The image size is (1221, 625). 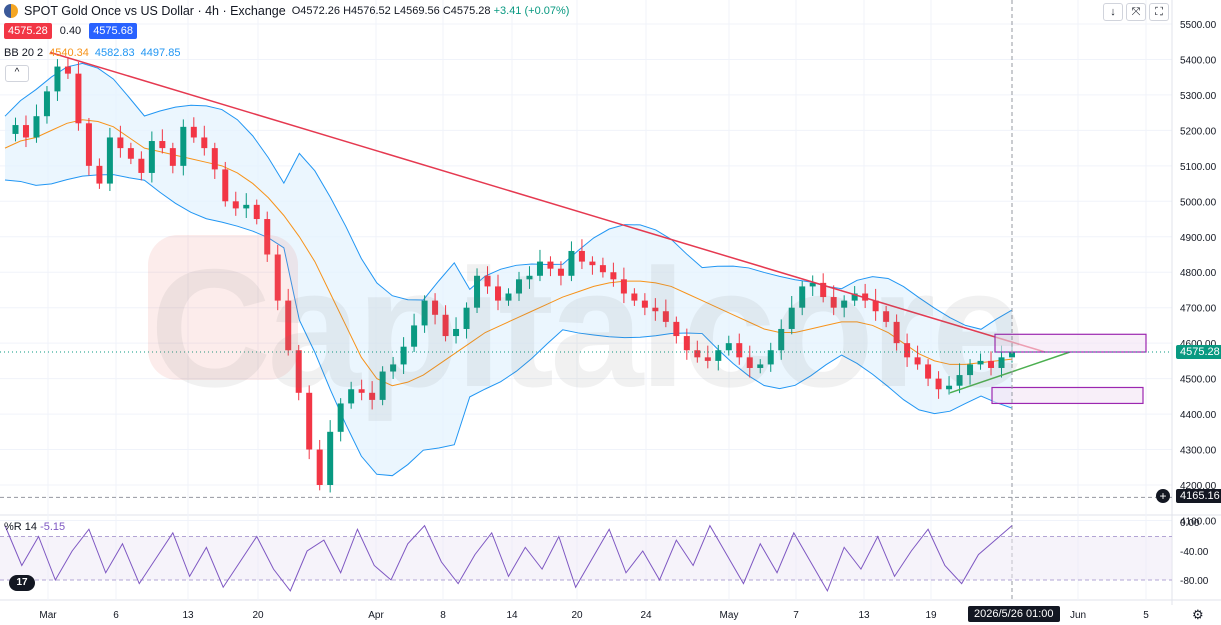 I want to click on x-tick-label: May, so click(x=729, y=615).